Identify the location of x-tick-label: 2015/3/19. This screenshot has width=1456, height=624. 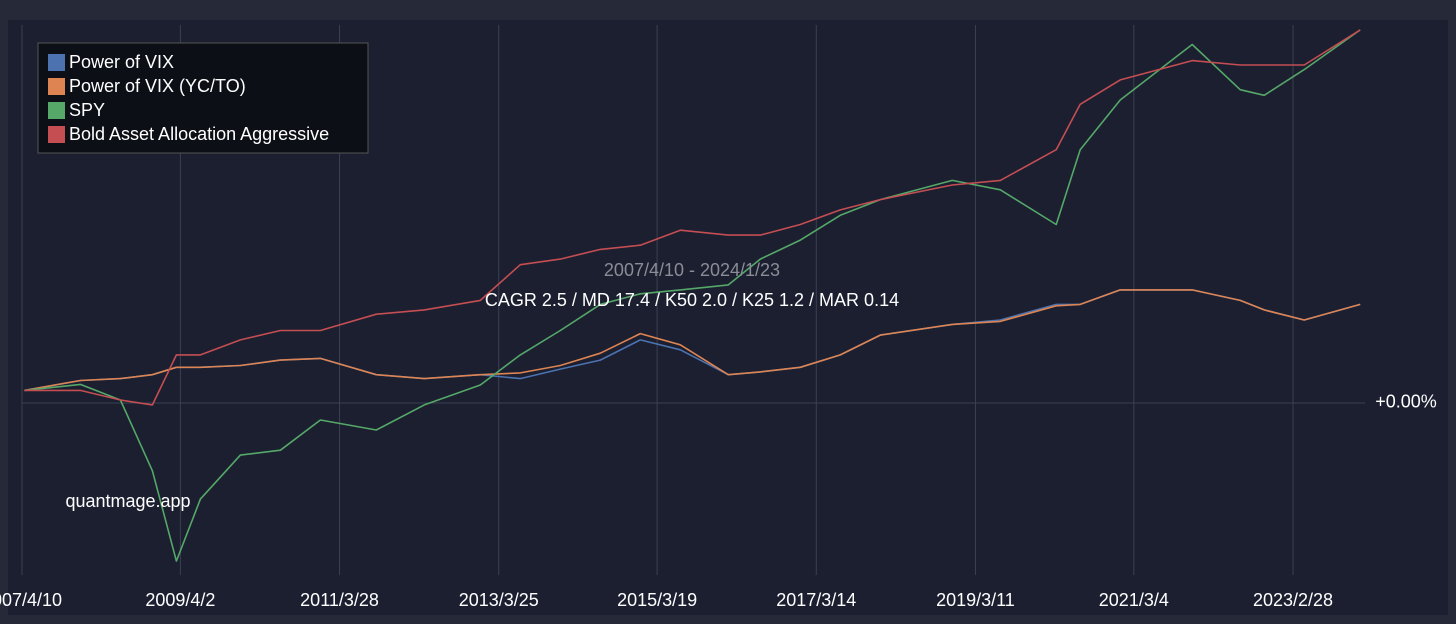
(657, 600).